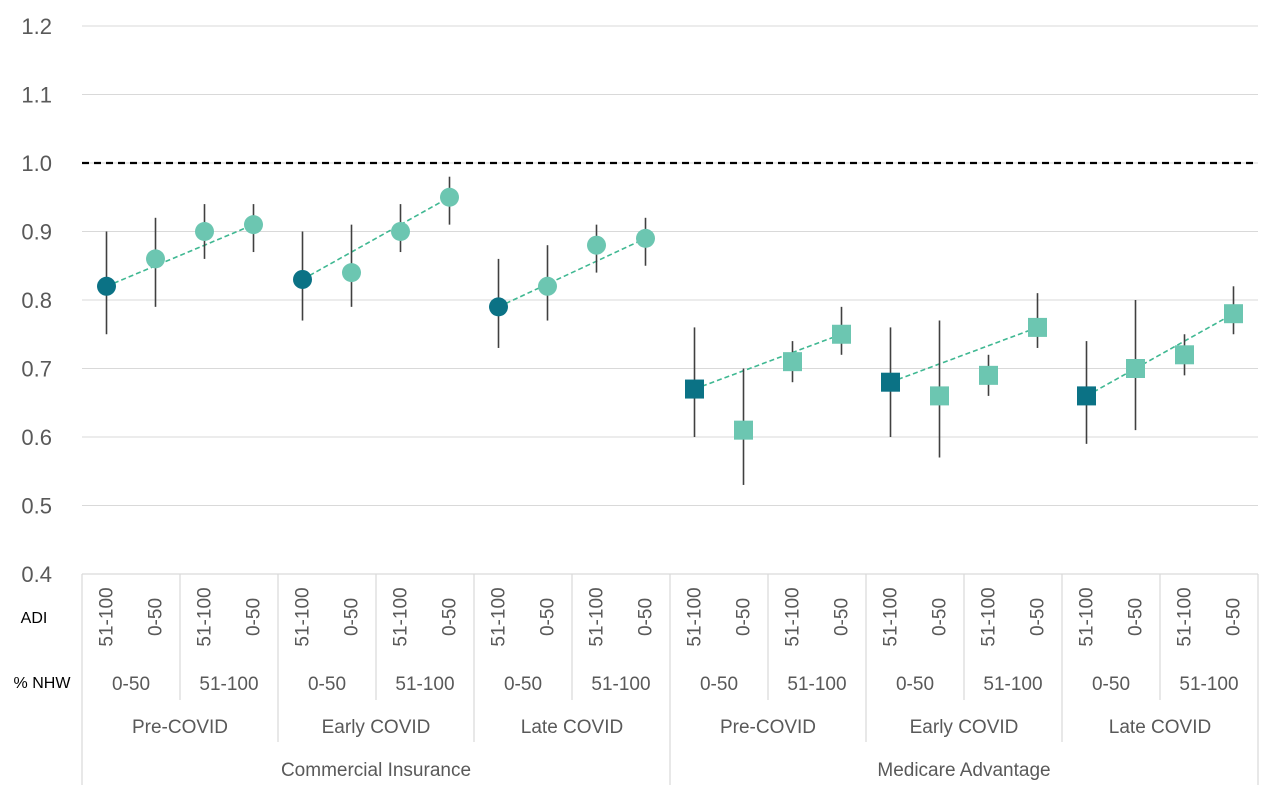  What do you see at coordinates (963, 770) in the screenshot?
I see `insurance-group-label: Medicare Advantage` at bounding box center [963, 770].